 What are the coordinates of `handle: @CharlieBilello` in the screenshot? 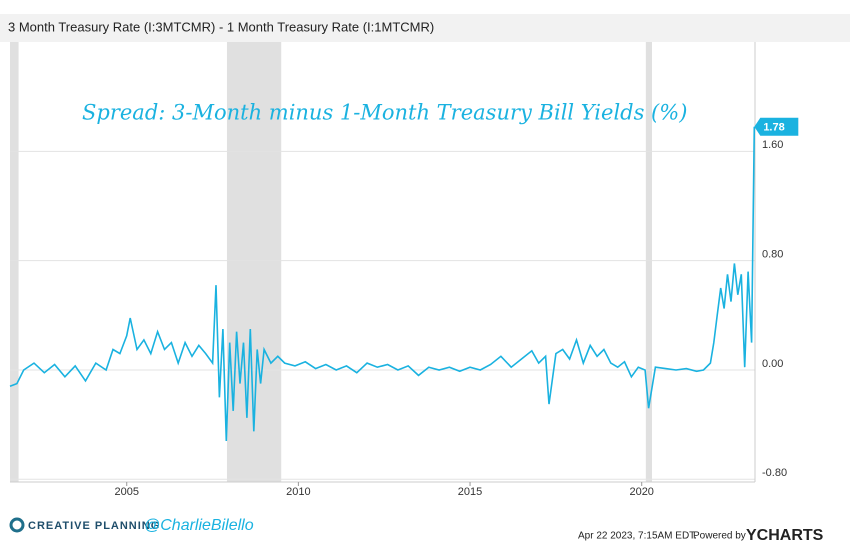 It's located at (199, 525).